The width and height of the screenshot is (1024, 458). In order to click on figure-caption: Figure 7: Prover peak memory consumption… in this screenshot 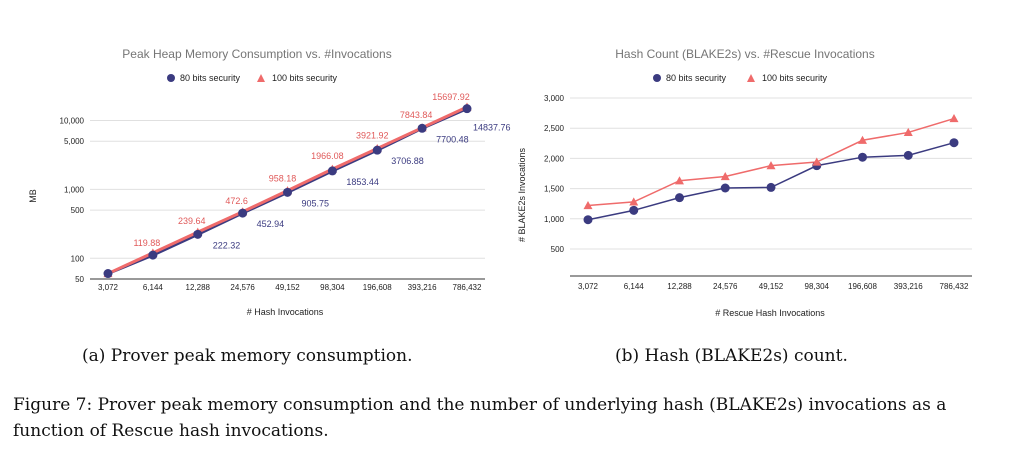, I will do `click(480, 418)`.